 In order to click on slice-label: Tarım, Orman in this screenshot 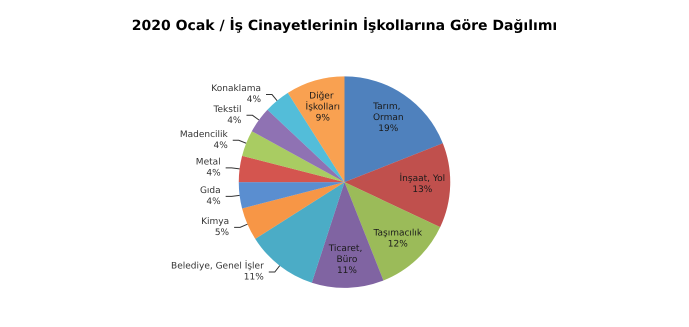, I will do `click(388, 112)`.